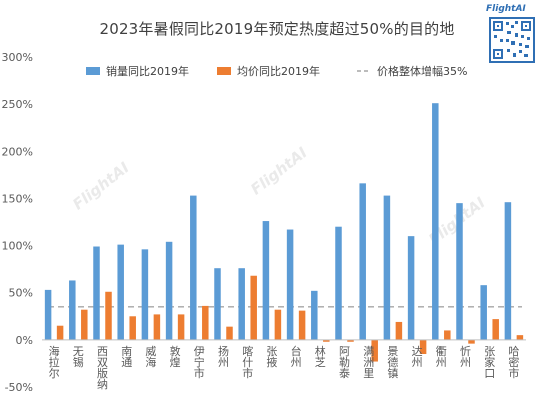 This screenshot has height=416, width=554. Describe the element at coordinates (277, 29) in the screenshot. I see `chart-title: 2023年暑假同比2019年预定热度超过50%的目的地` at that location.